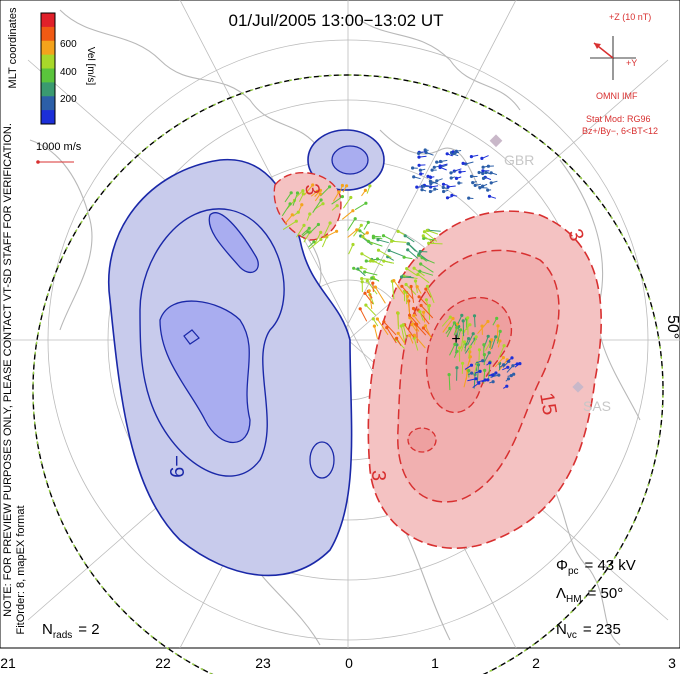 The image size is (680, 674). I want to click on fit-stats: Φpc = 43 kV ΛHM = 50° Nvc = 235 Nrads = 2, so click(339, 599).